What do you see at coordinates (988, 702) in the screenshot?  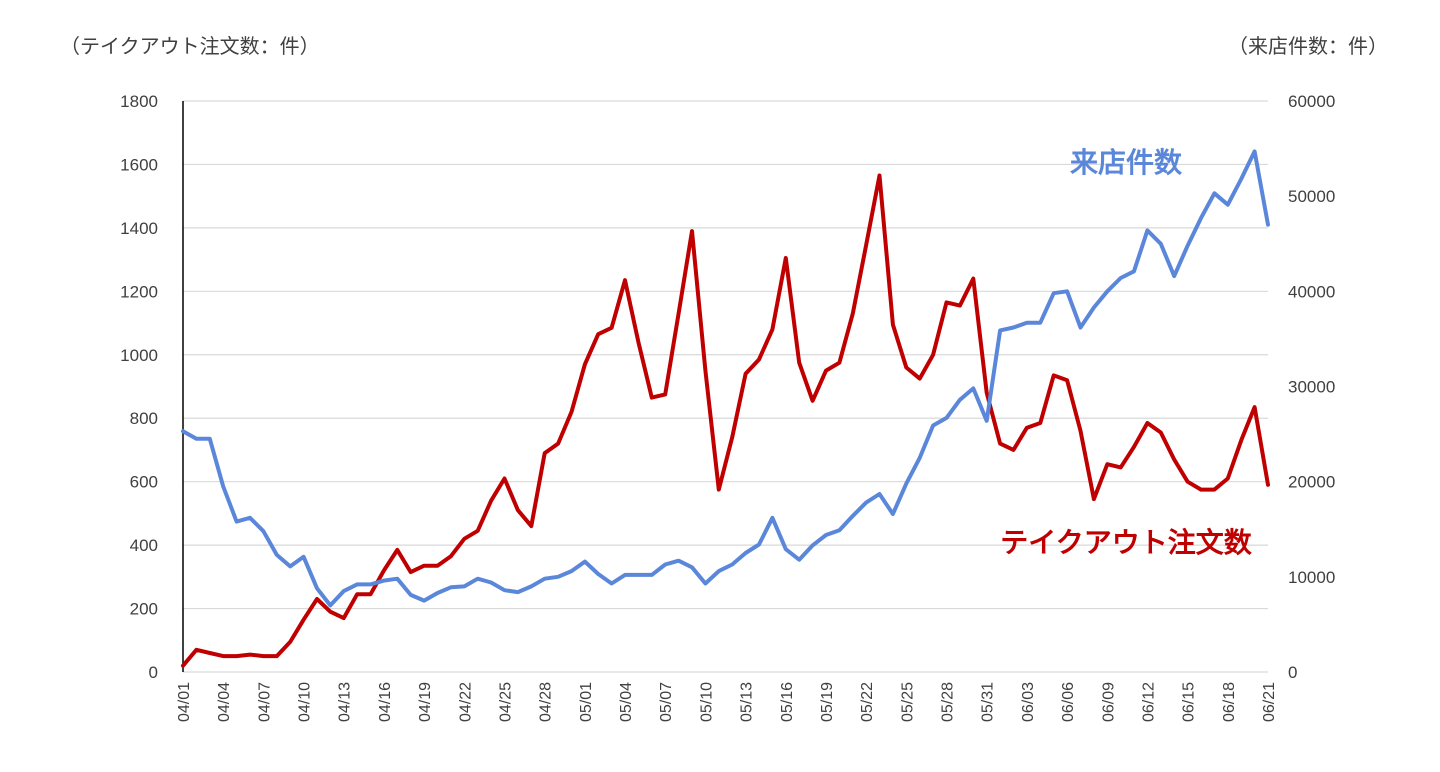 I see `x-tick-label: 05/31` at bounding box center [988, 702].